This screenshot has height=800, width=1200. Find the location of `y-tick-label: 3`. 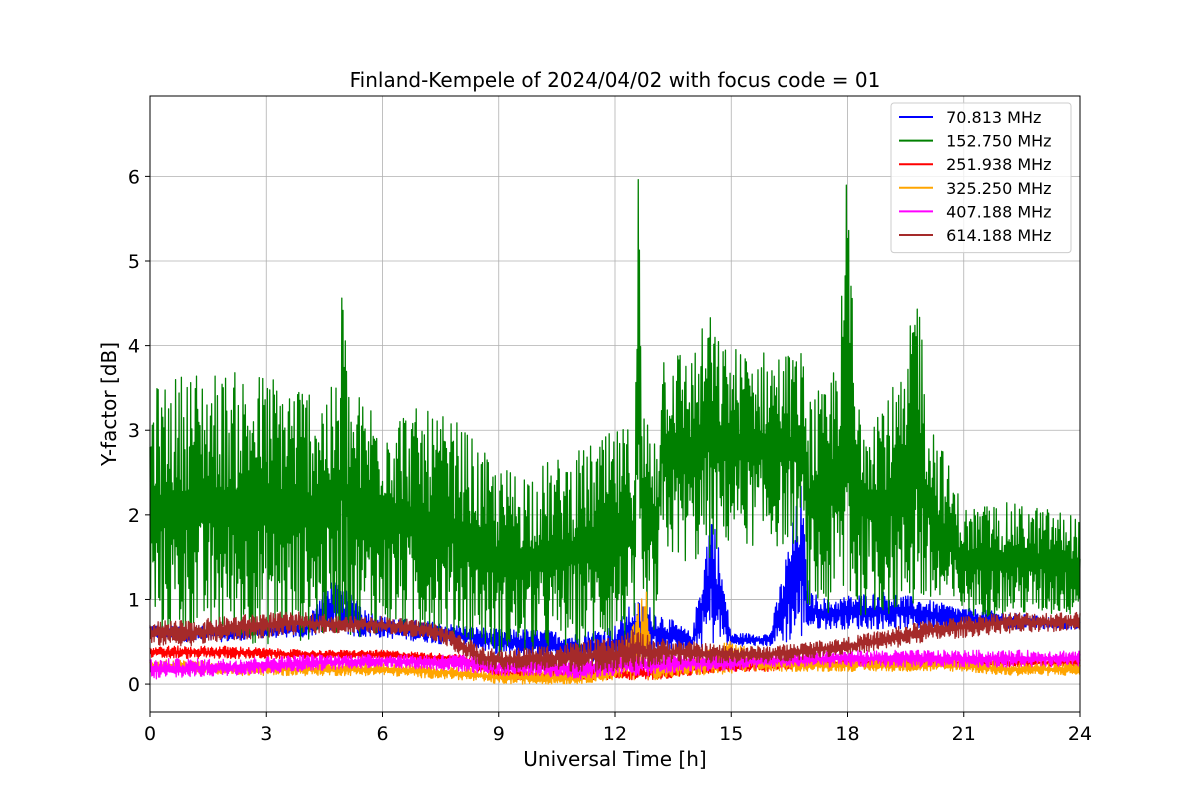

y-tick-label: 3 is located at coordinates (134, 431).